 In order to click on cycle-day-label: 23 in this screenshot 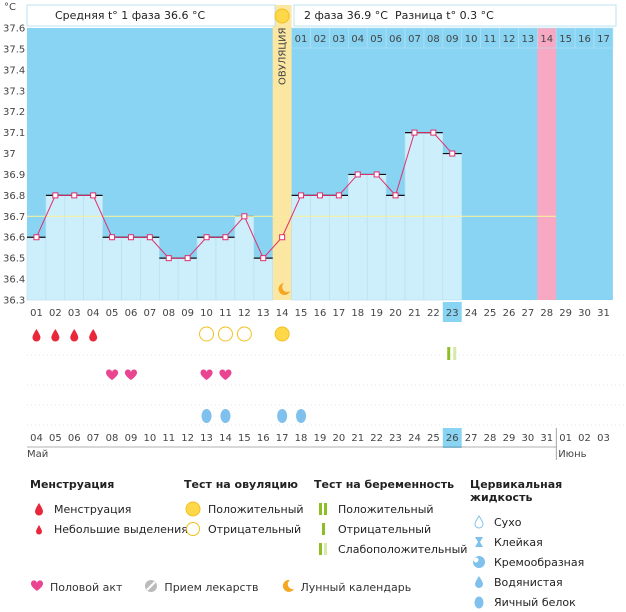, I will do `click(452, 313)`.